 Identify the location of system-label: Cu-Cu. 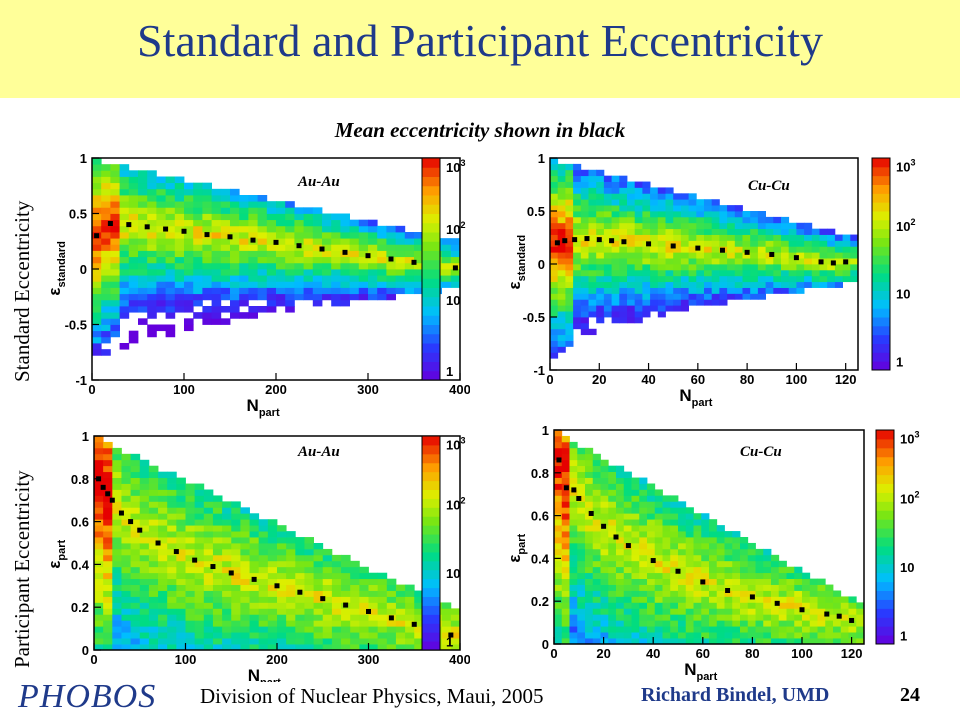
(761, 452).